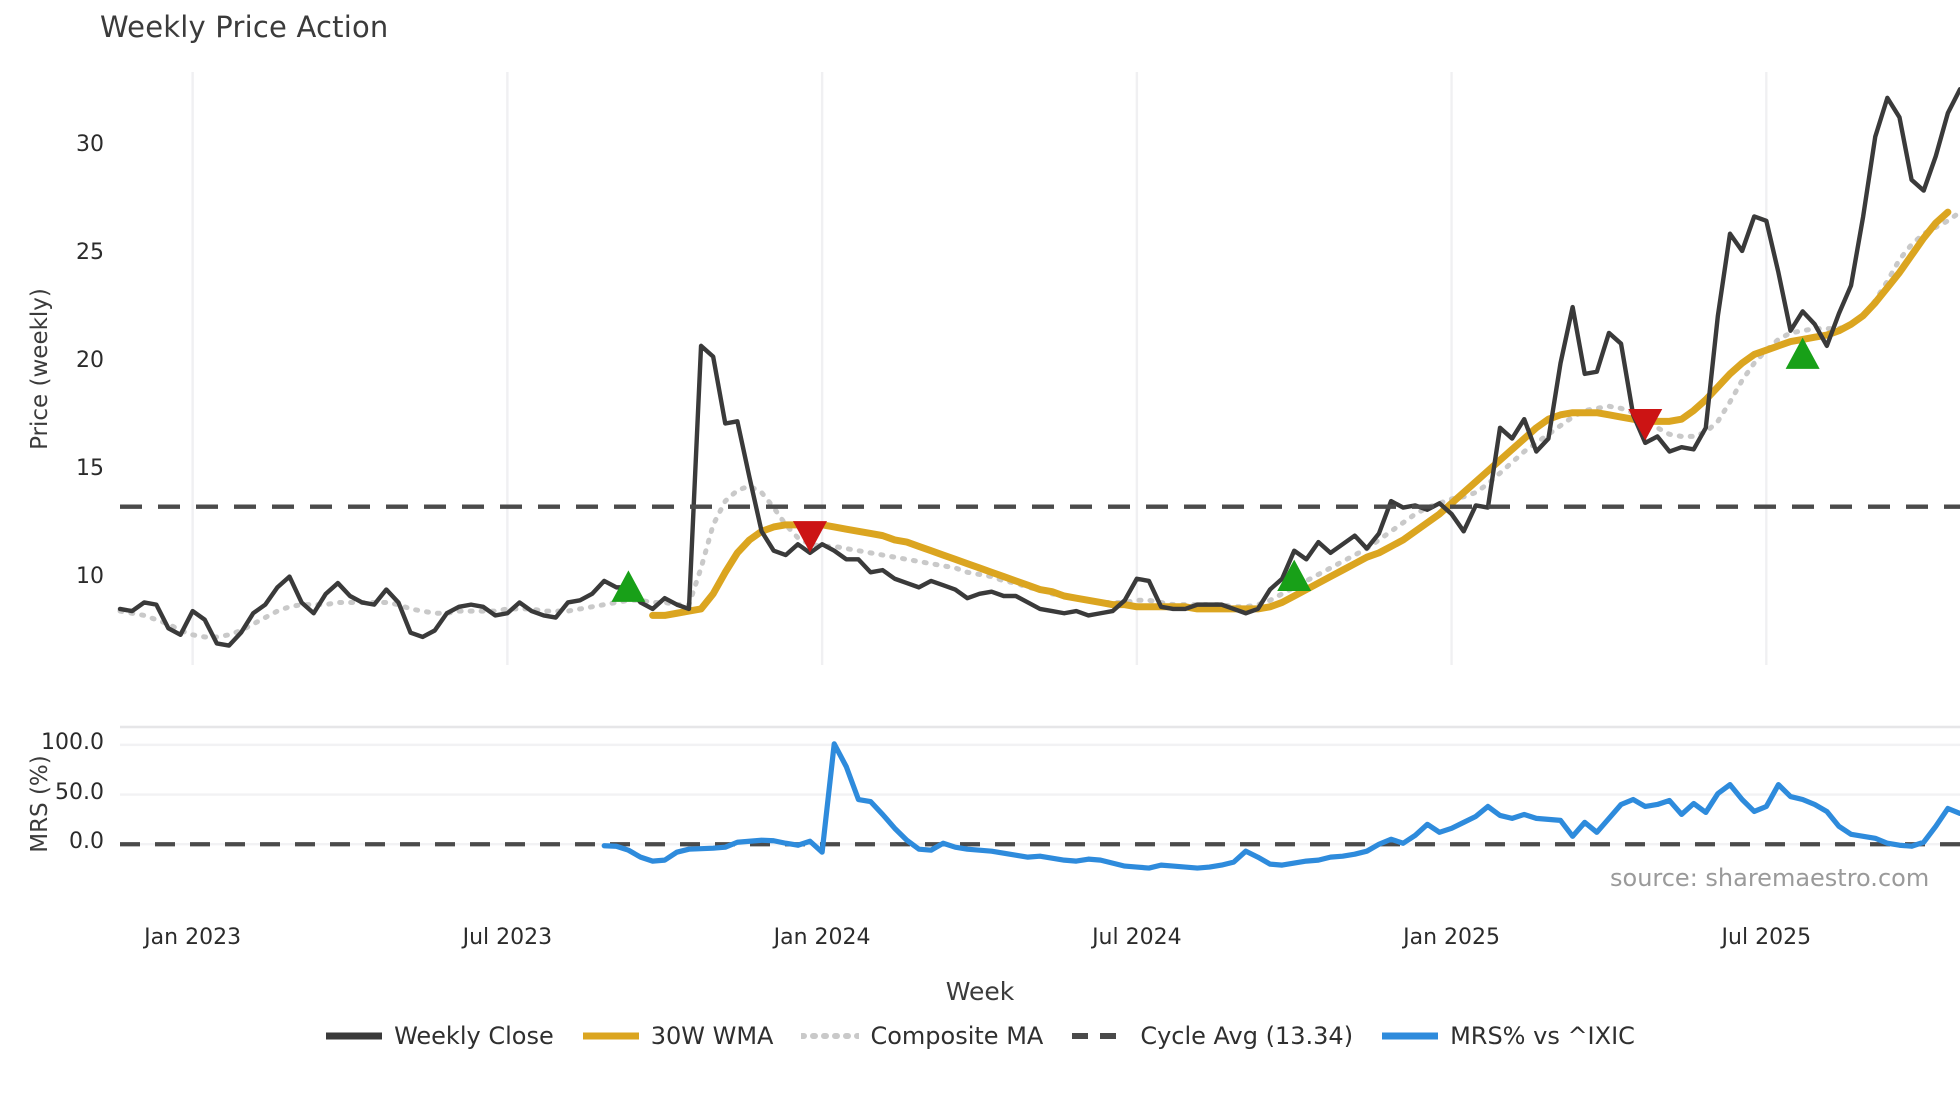 This screenshot has width=1960, height=1102. I want to click on legend-swatch-composite-ma-icon, so click(830, 1036).